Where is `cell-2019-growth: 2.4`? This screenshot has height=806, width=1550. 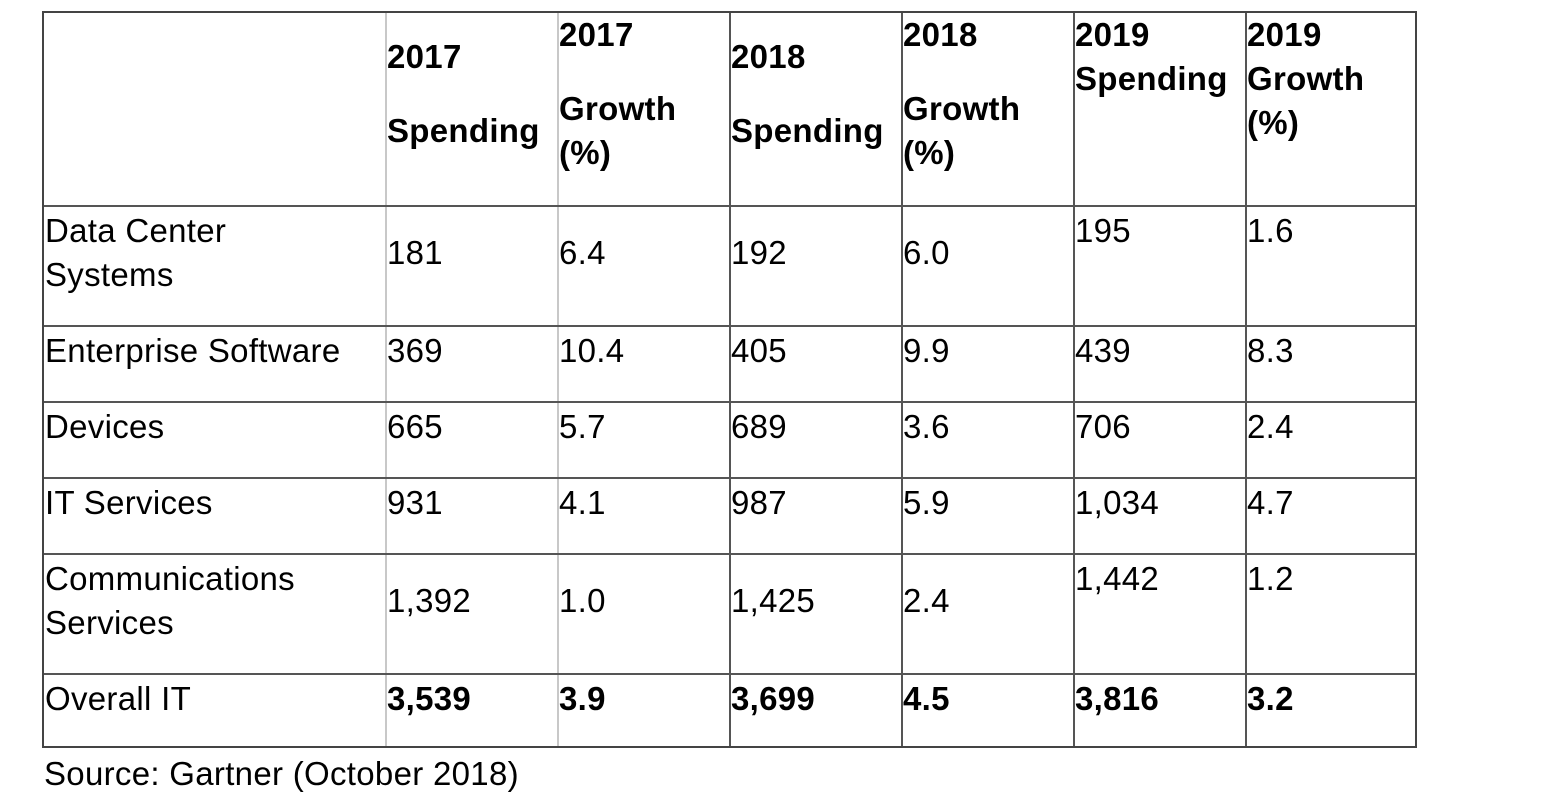 cell-2019-growth: 2.4 is located at coordinates (1270, 426).